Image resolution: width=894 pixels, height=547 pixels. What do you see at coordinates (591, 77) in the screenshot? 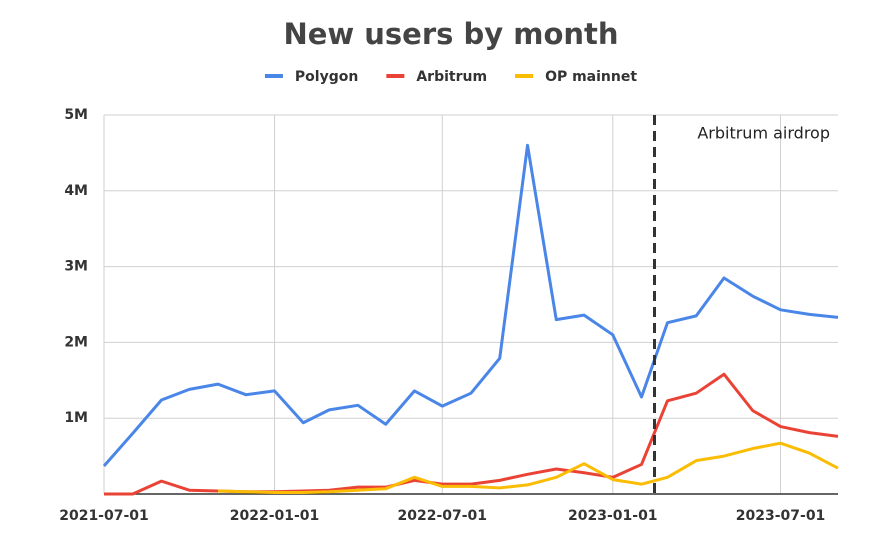
I see `legend-label: OP mainnet` at bounding box center [591, 77].